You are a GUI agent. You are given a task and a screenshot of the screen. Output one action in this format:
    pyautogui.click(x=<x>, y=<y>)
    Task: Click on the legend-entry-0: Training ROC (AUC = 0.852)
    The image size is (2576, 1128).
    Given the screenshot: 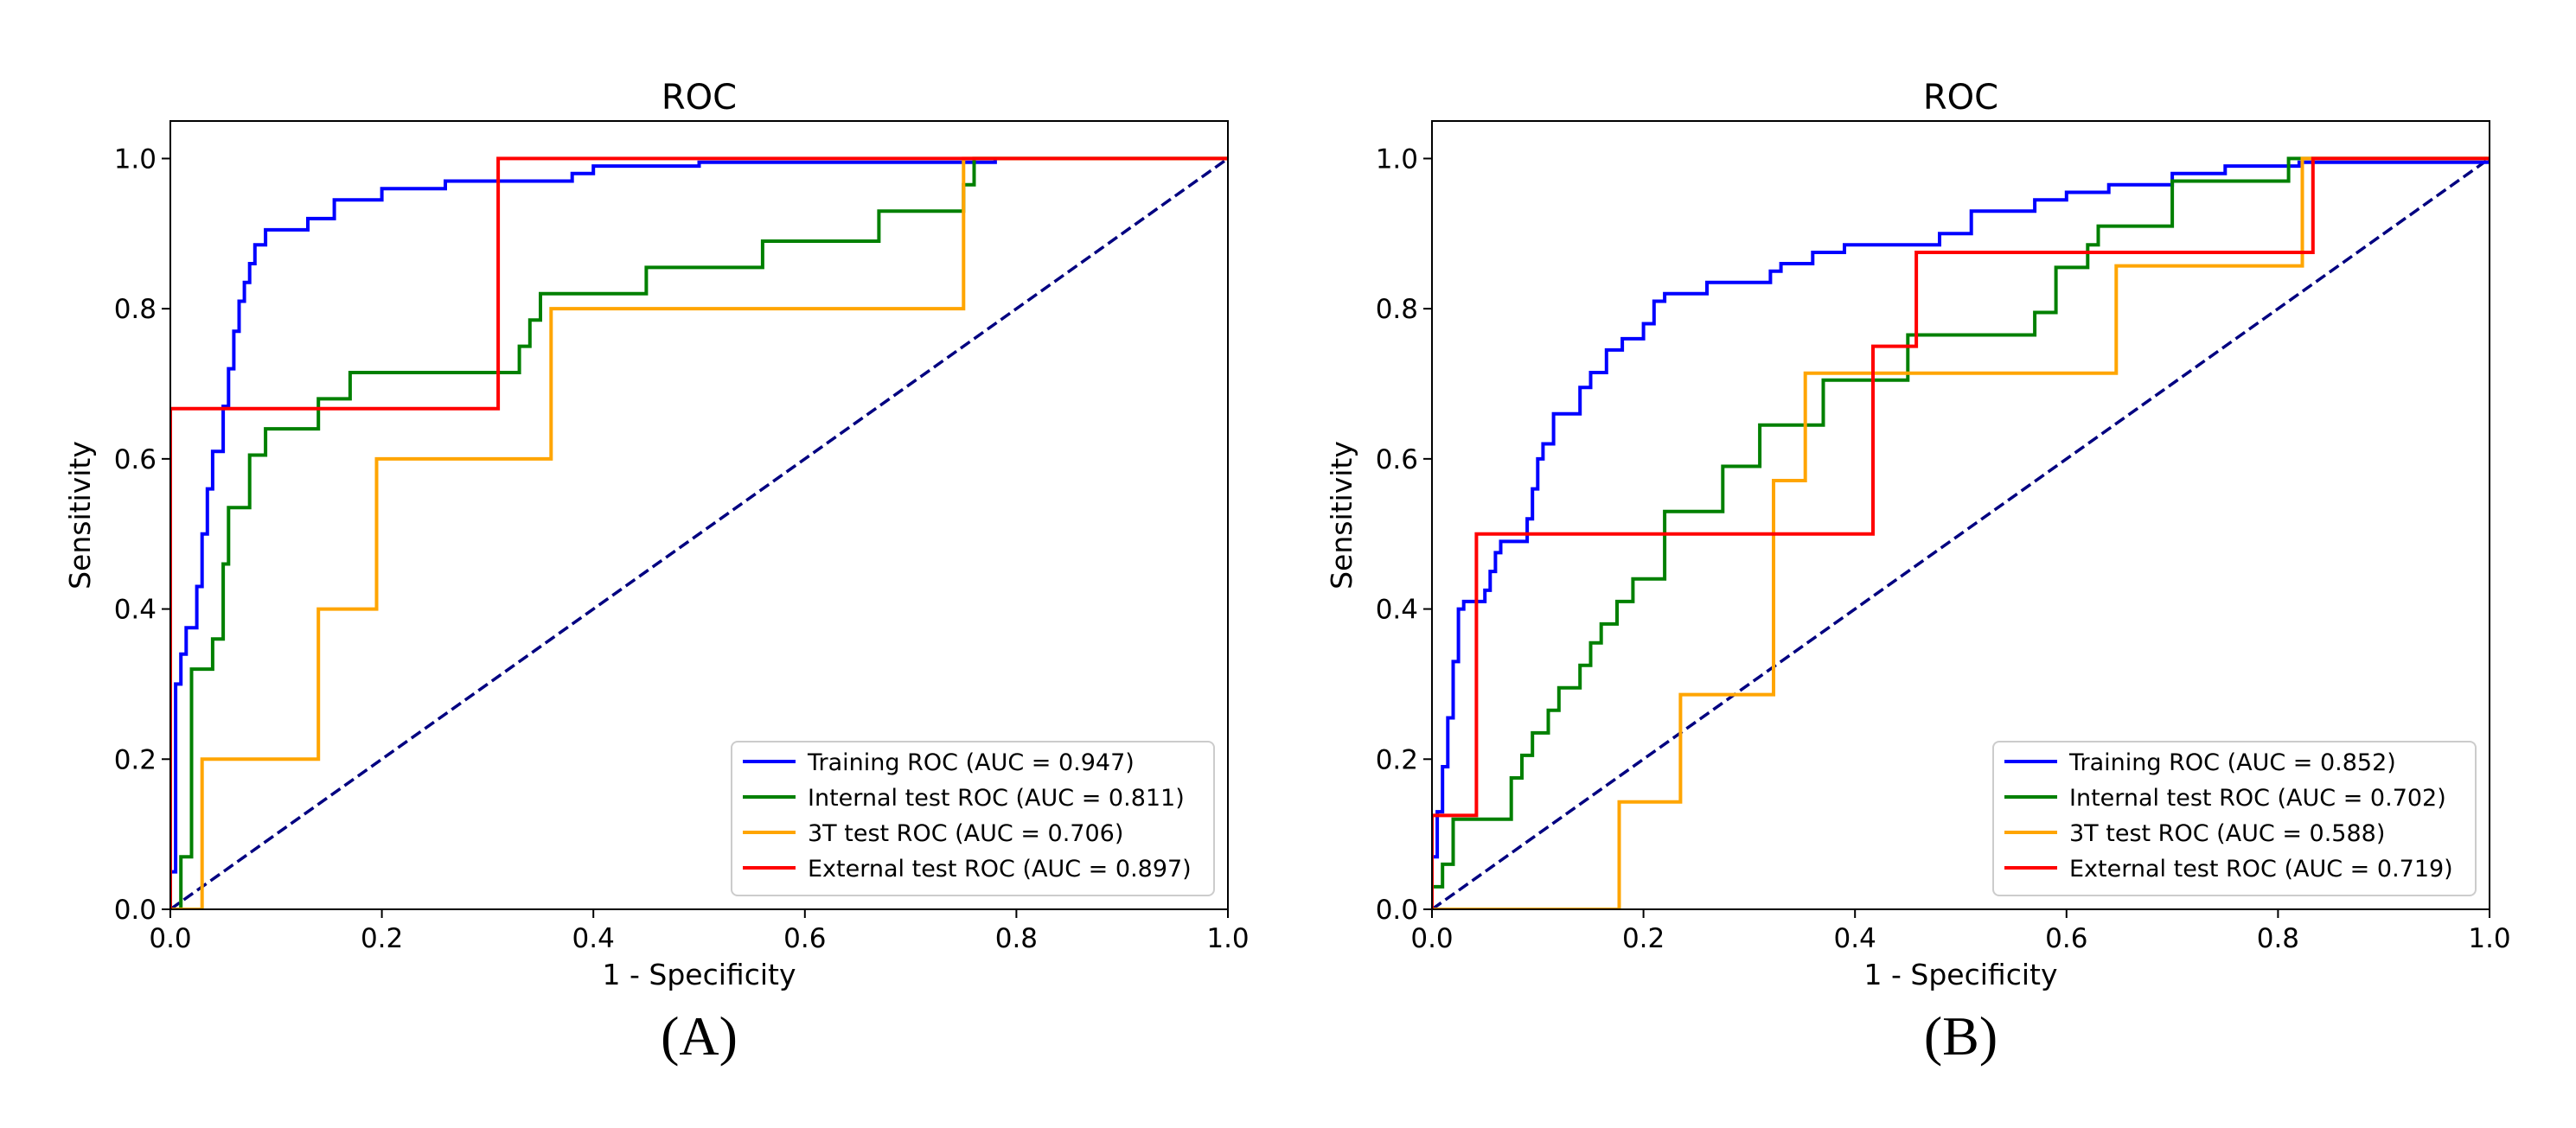 What is the action you would take?
    pyautogui.click(x=2232, y=762)
    